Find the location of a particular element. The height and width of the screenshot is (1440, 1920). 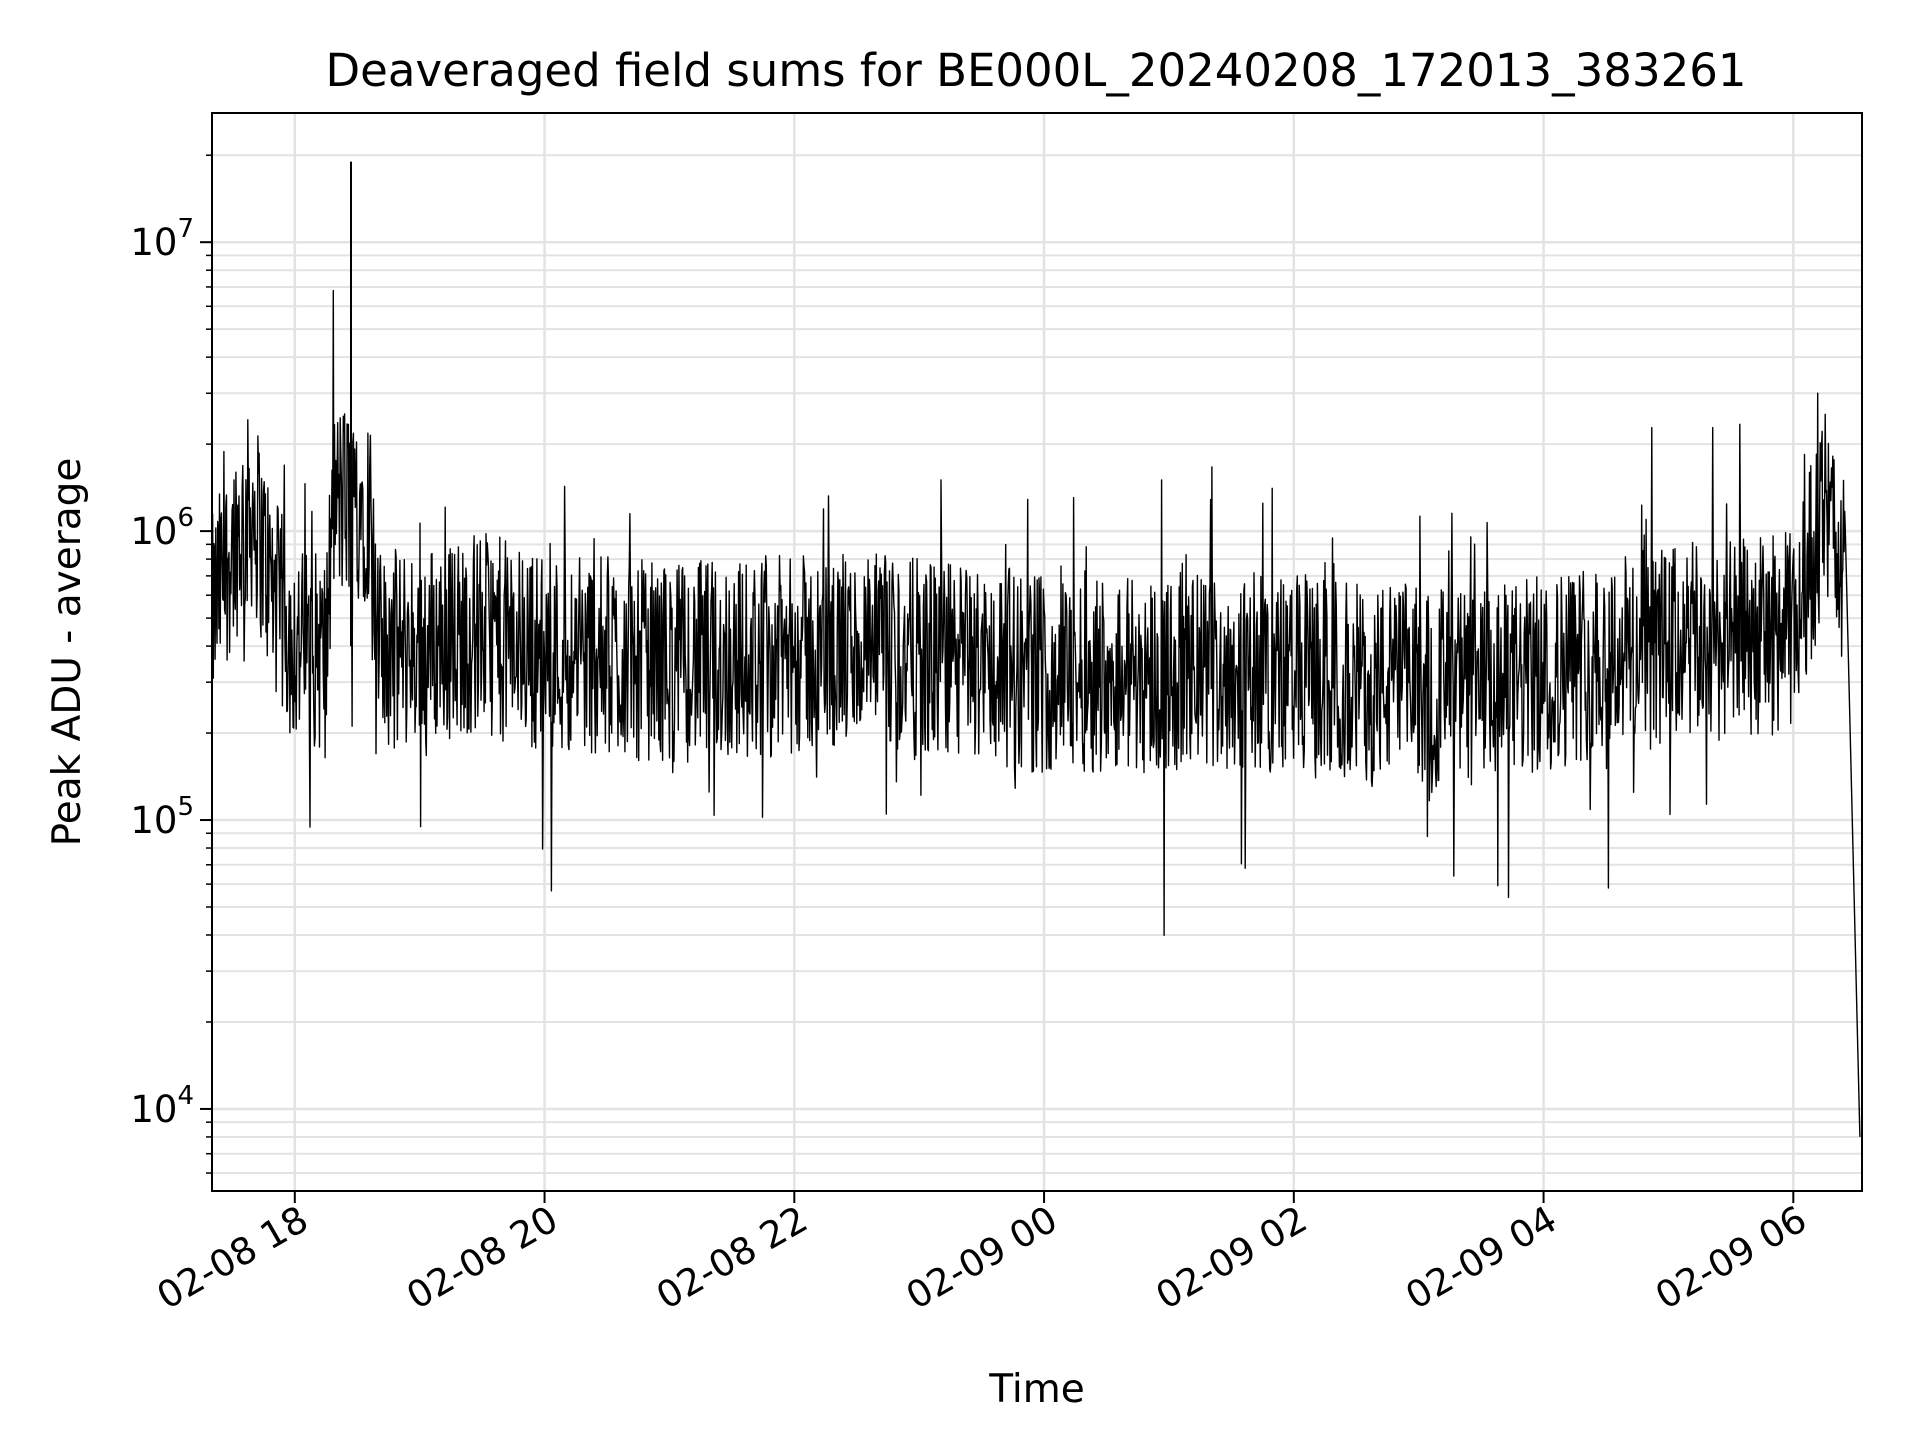

y-tick-label: 10⁴ is located at coordinates (162, 1106).